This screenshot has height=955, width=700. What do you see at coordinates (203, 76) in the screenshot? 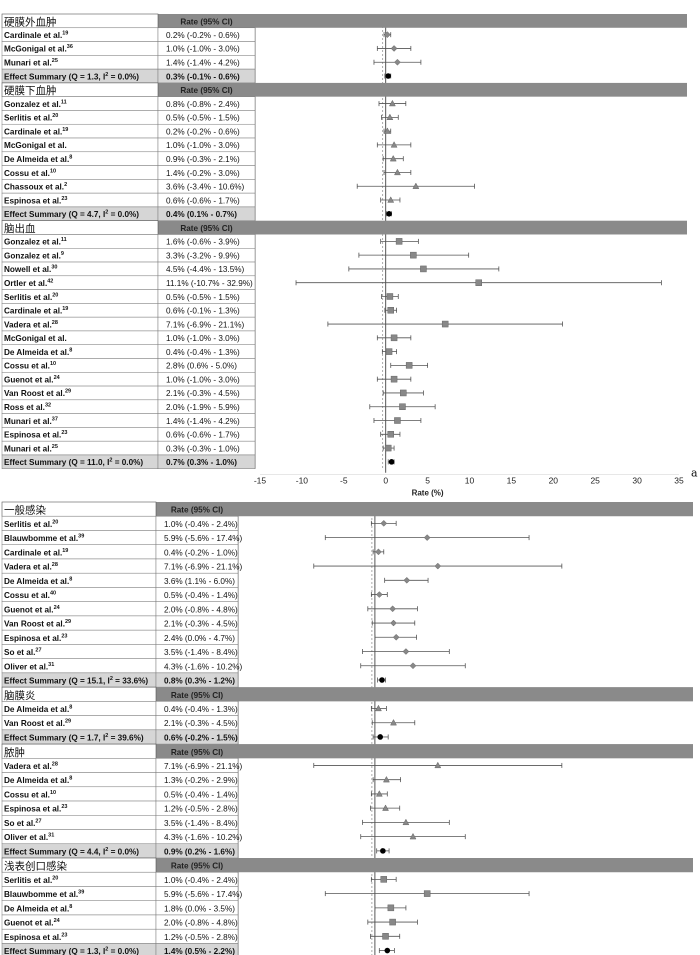
I see `summary-rate: 0.3% (-0.1% - 0.6%)` at bounding box center [203, 76].